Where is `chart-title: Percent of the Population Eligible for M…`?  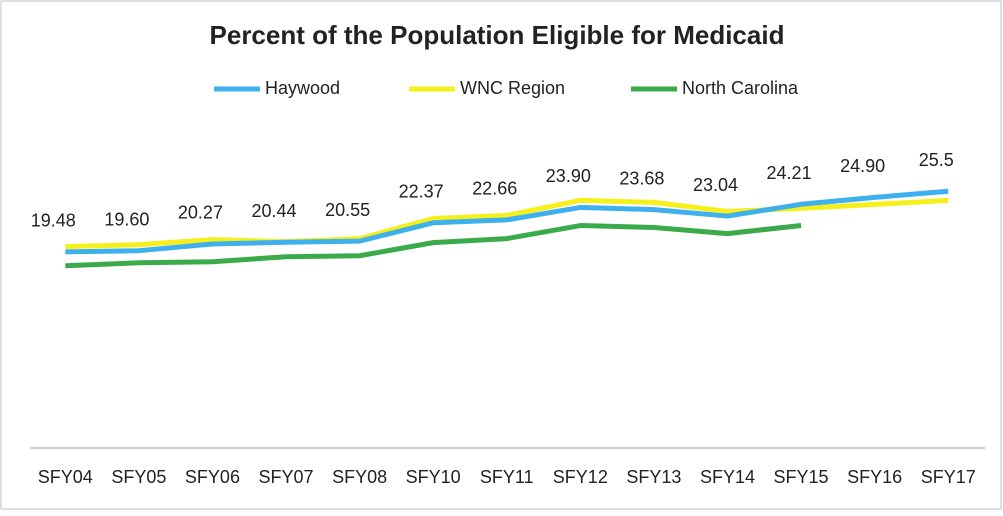 chart-title: Percent of the Population Eligible for M… is located at coordinates (497, 35).